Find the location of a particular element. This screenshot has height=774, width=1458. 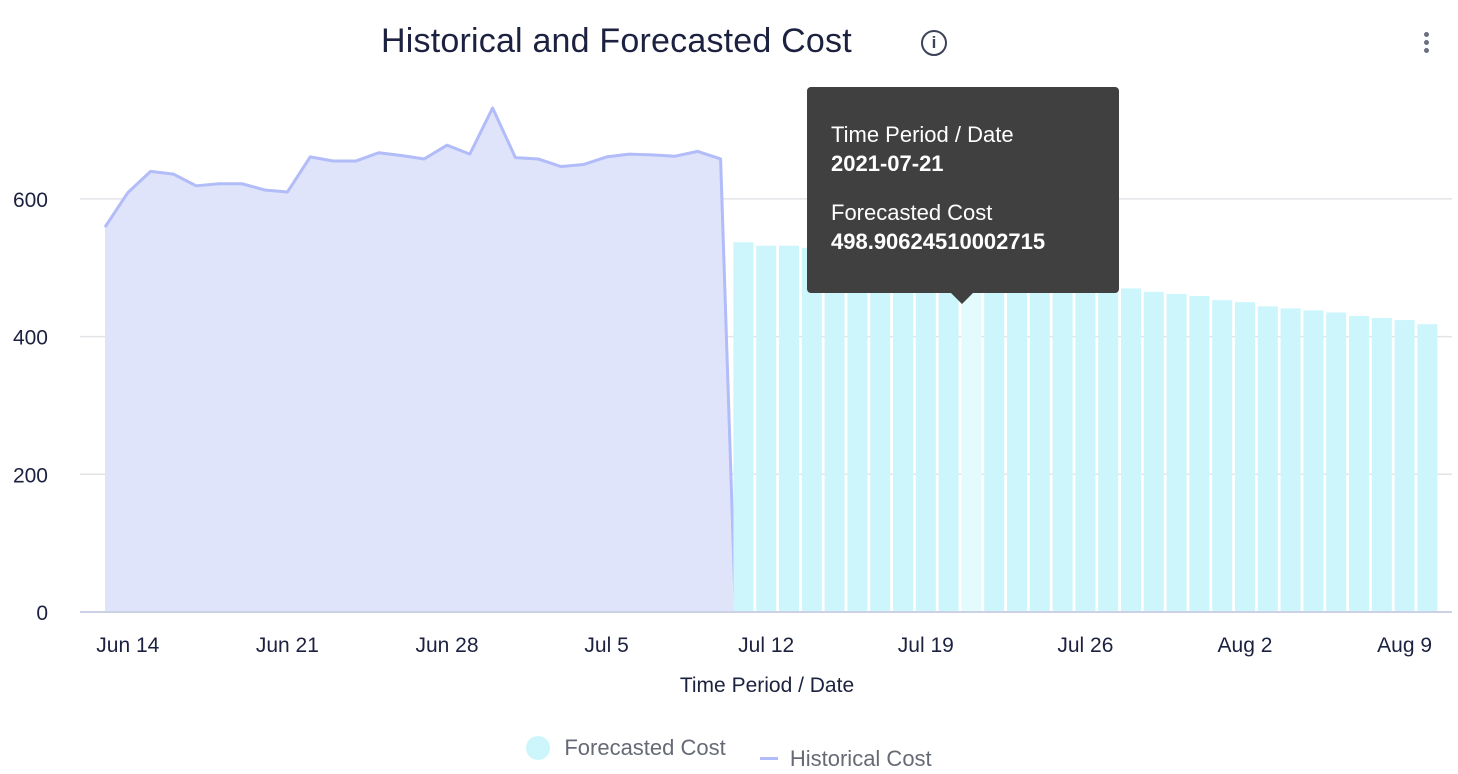

chart-title: Historical and Forecasted Cost is located at coordinates (616, 41).